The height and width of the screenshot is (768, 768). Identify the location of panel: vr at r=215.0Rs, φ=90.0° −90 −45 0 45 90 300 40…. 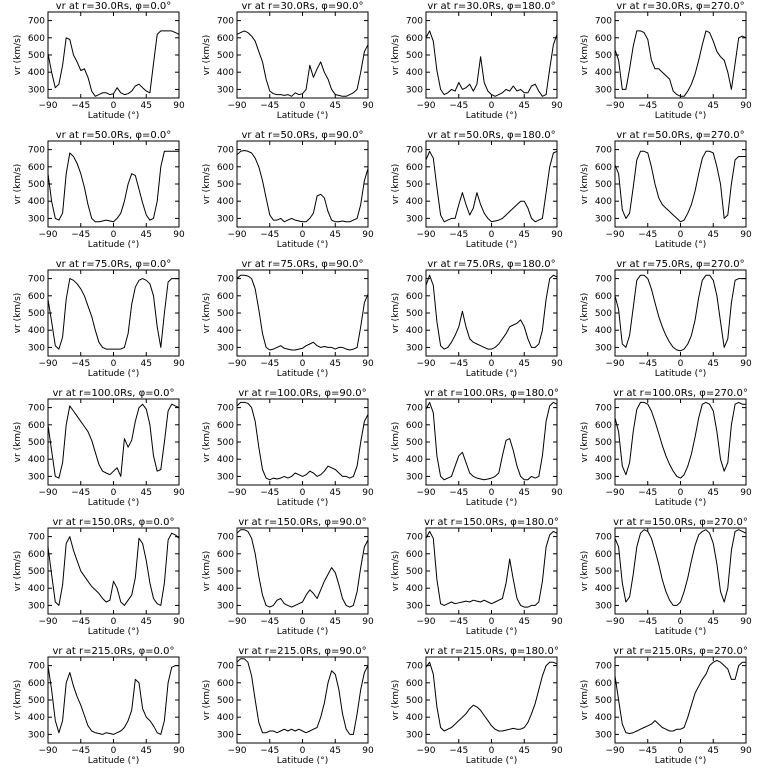
(288, 706).